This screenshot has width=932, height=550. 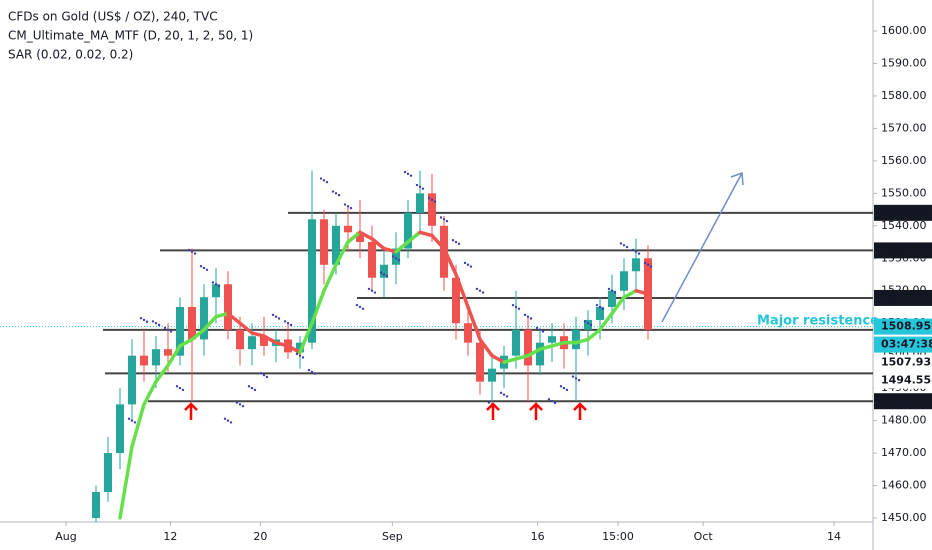 I want to click on y-tick-label: 1590.00, so click(x=904, y=62).